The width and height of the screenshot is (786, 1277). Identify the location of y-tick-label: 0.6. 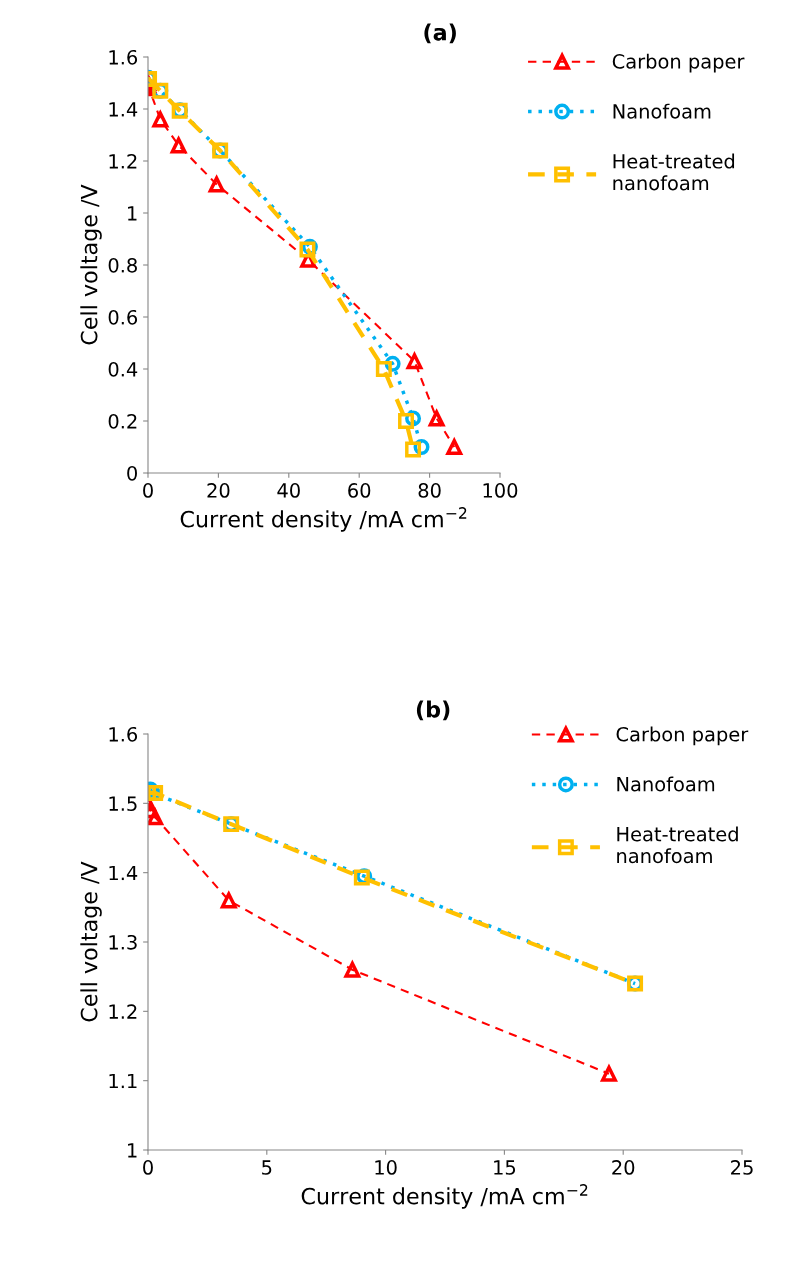
(123, 317).